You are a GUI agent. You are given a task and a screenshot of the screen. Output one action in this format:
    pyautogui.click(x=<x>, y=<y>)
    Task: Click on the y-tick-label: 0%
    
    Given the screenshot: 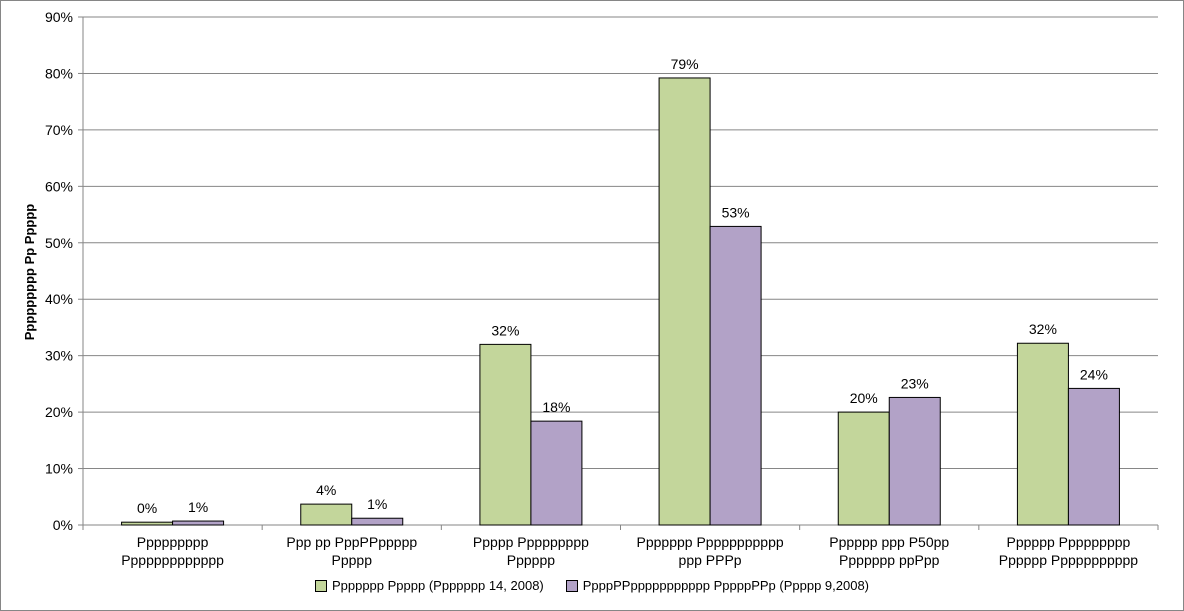 What is the action you would take?
    pyautogui.click(x=63, y=525)
    